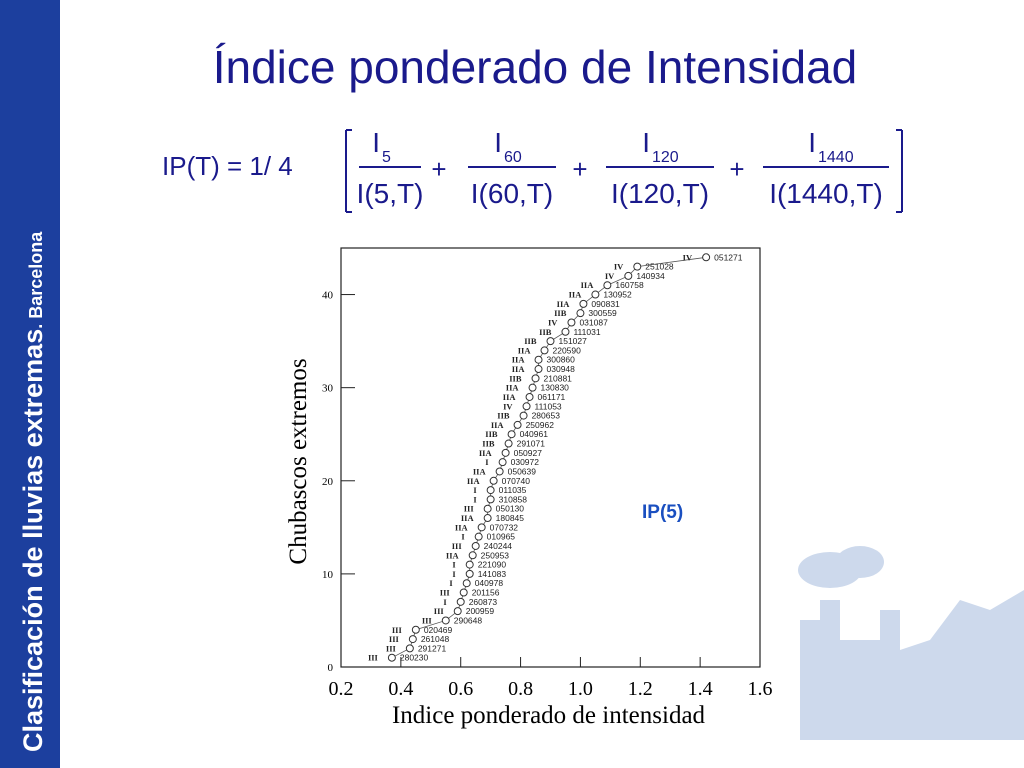 The width and height of the screenshot is (1024, 768). I want to click on annotation: IP(5), so click(662, 512).